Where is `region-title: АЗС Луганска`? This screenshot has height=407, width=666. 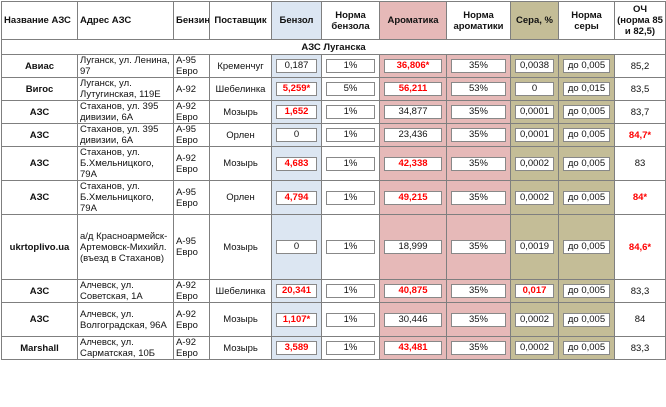
region-title: АЗС Луганска is located at coordinates (333, 47).